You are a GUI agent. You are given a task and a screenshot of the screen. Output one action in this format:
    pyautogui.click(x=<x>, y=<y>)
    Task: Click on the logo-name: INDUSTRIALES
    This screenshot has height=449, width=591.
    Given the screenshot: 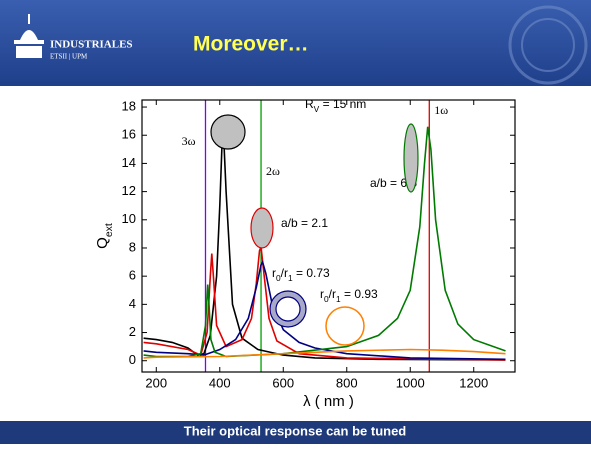 What is the action you would take?
    pyautogui.click(x=91, y=45)
    